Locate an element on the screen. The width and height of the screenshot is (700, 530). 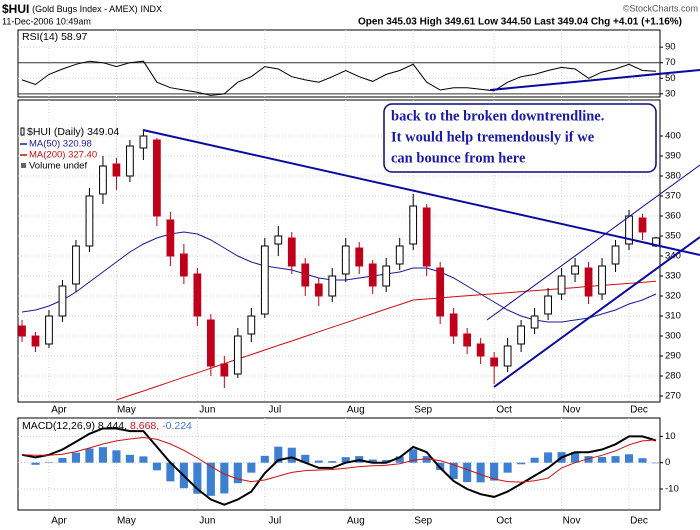
credit: ©StockCharts.com is located at coordinates (660, 8).